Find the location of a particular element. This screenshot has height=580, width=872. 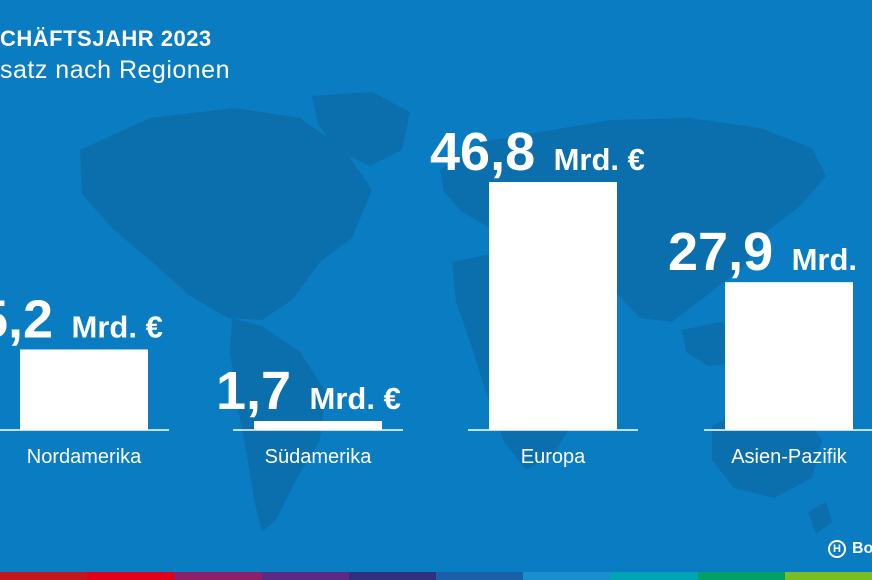

value-number-asien-pazifik: 27,9 is located at coordinates (720, 252).